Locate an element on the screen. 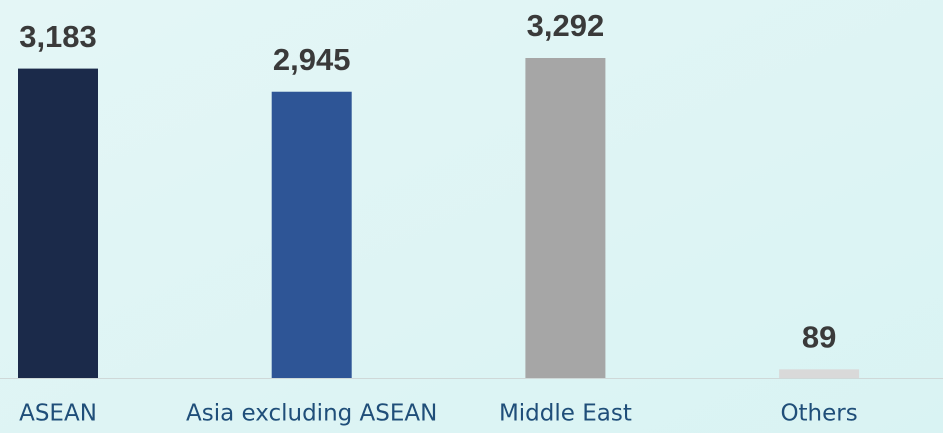  x-tick-label: Middle East is located at coordinates (565, 414).